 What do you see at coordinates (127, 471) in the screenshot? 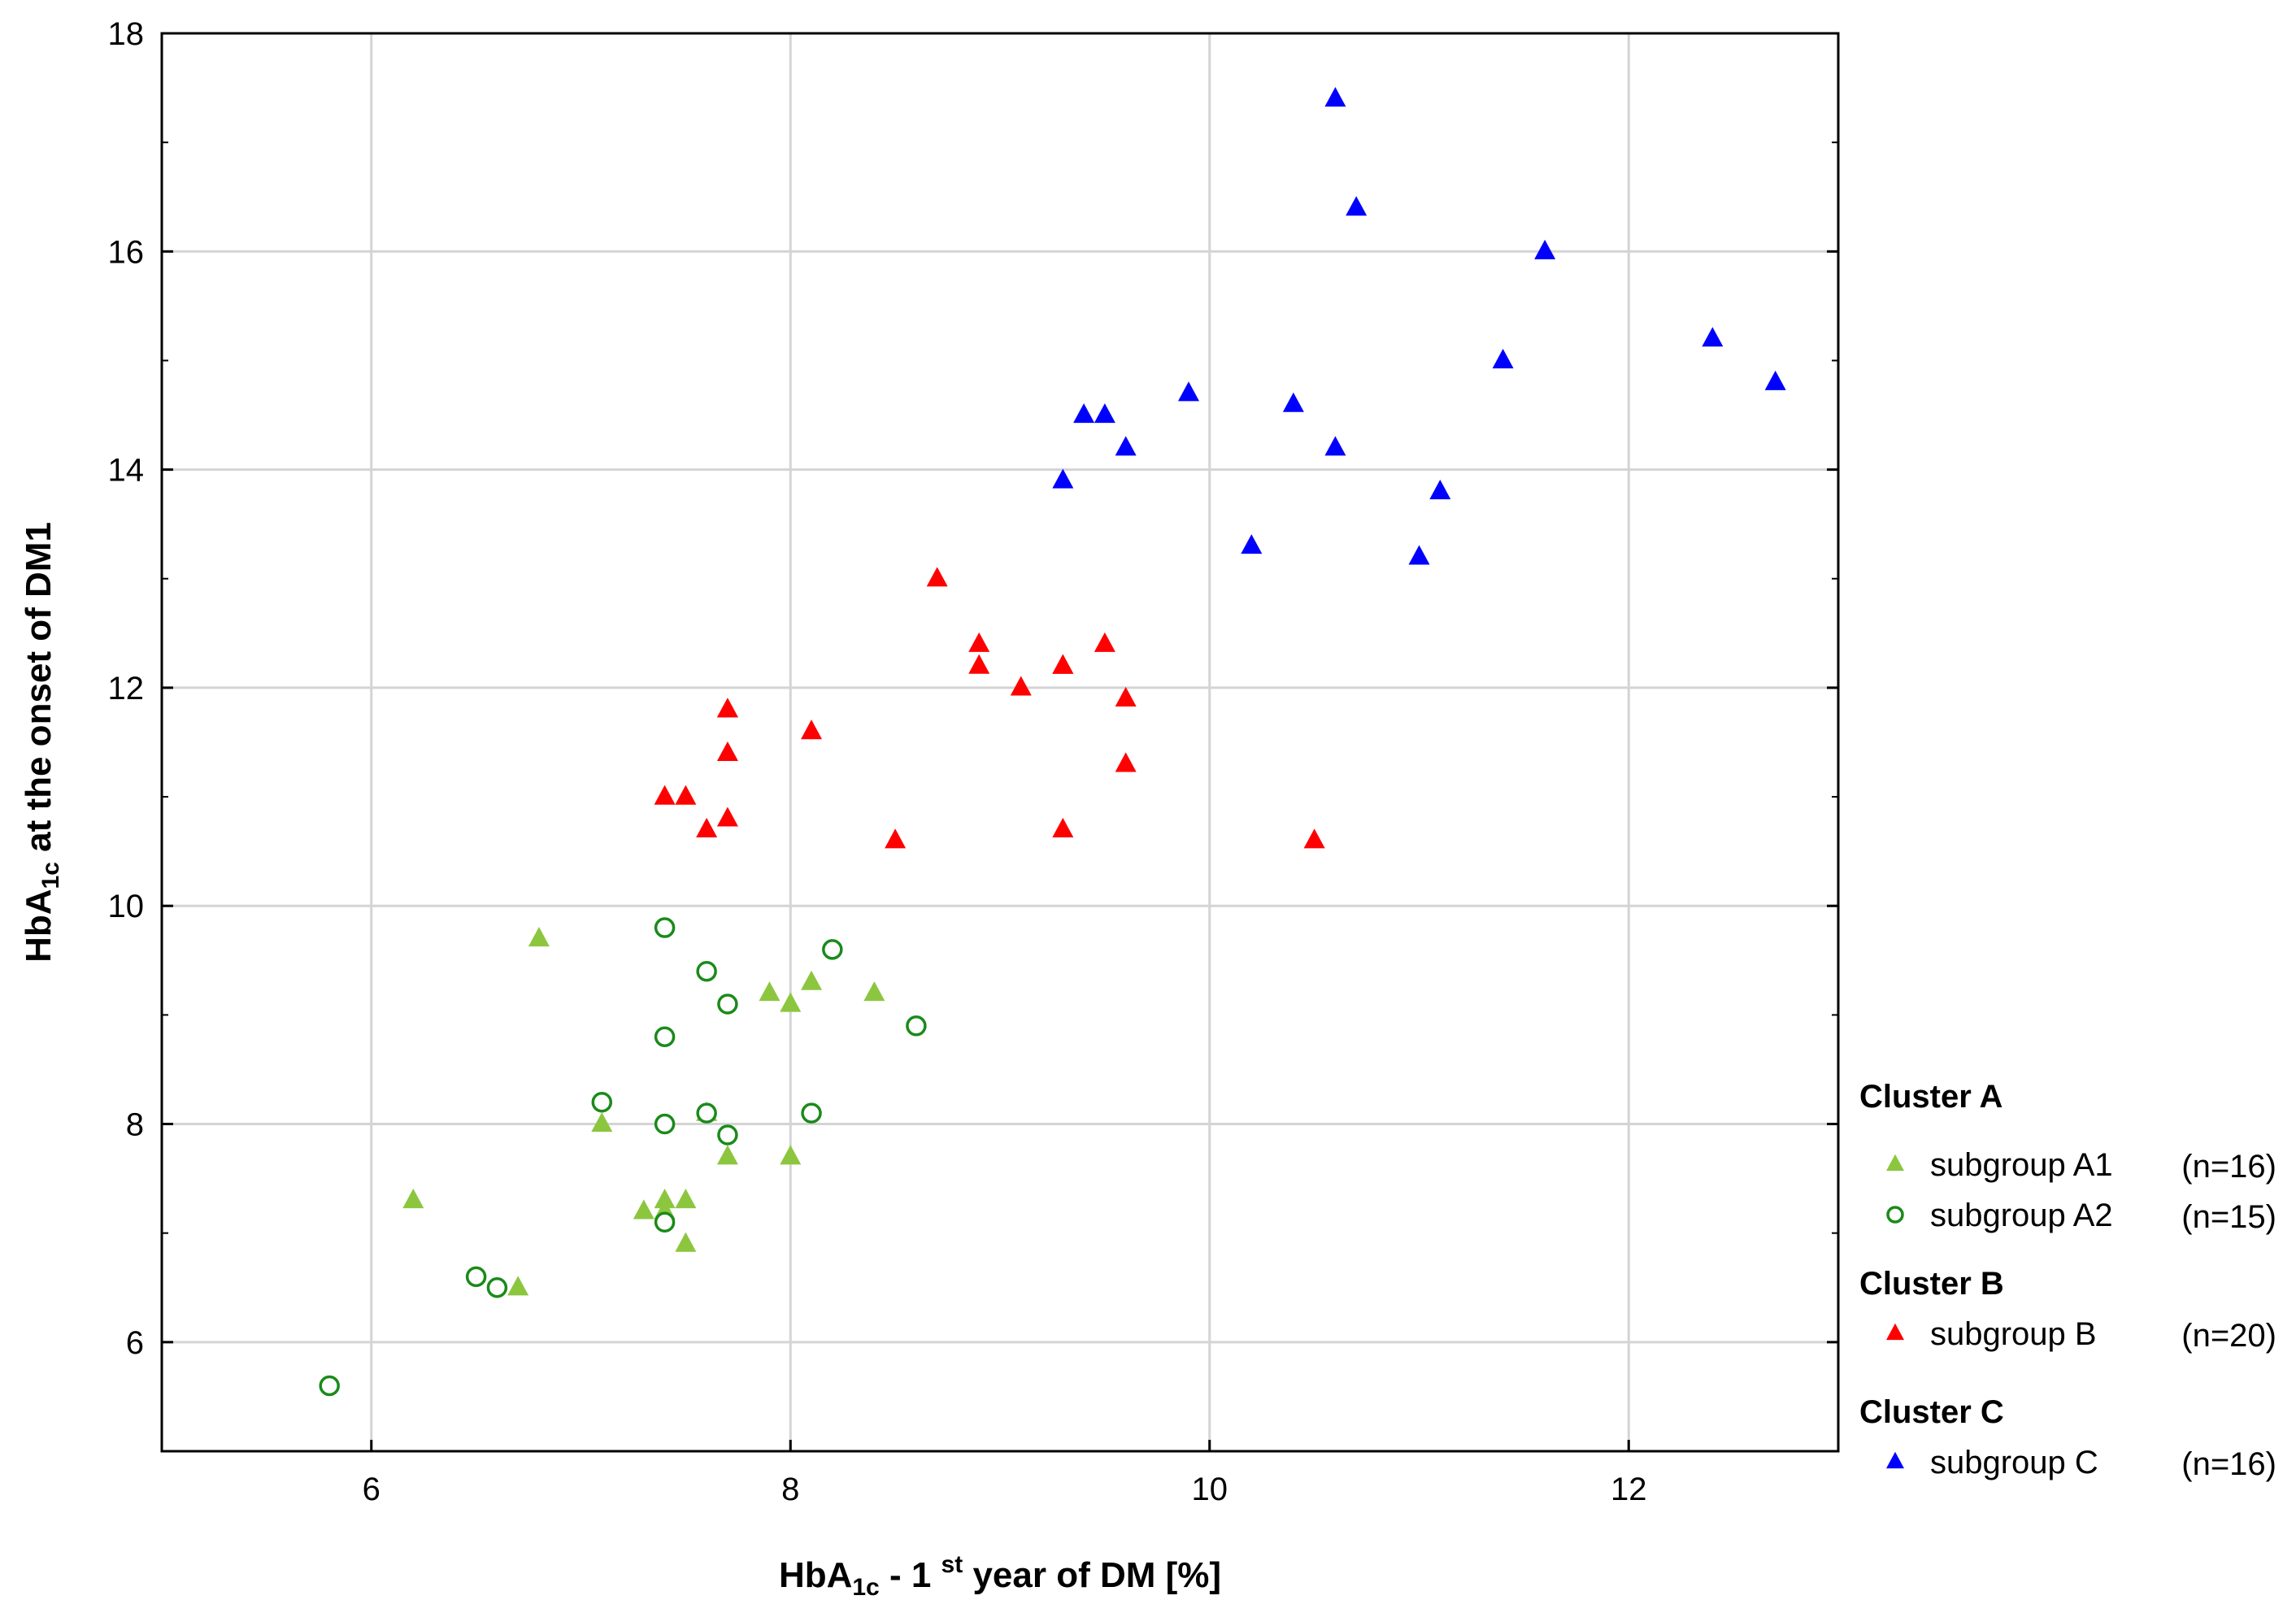
I see `y-tick-label: 14` at bounding box center [127, 471].